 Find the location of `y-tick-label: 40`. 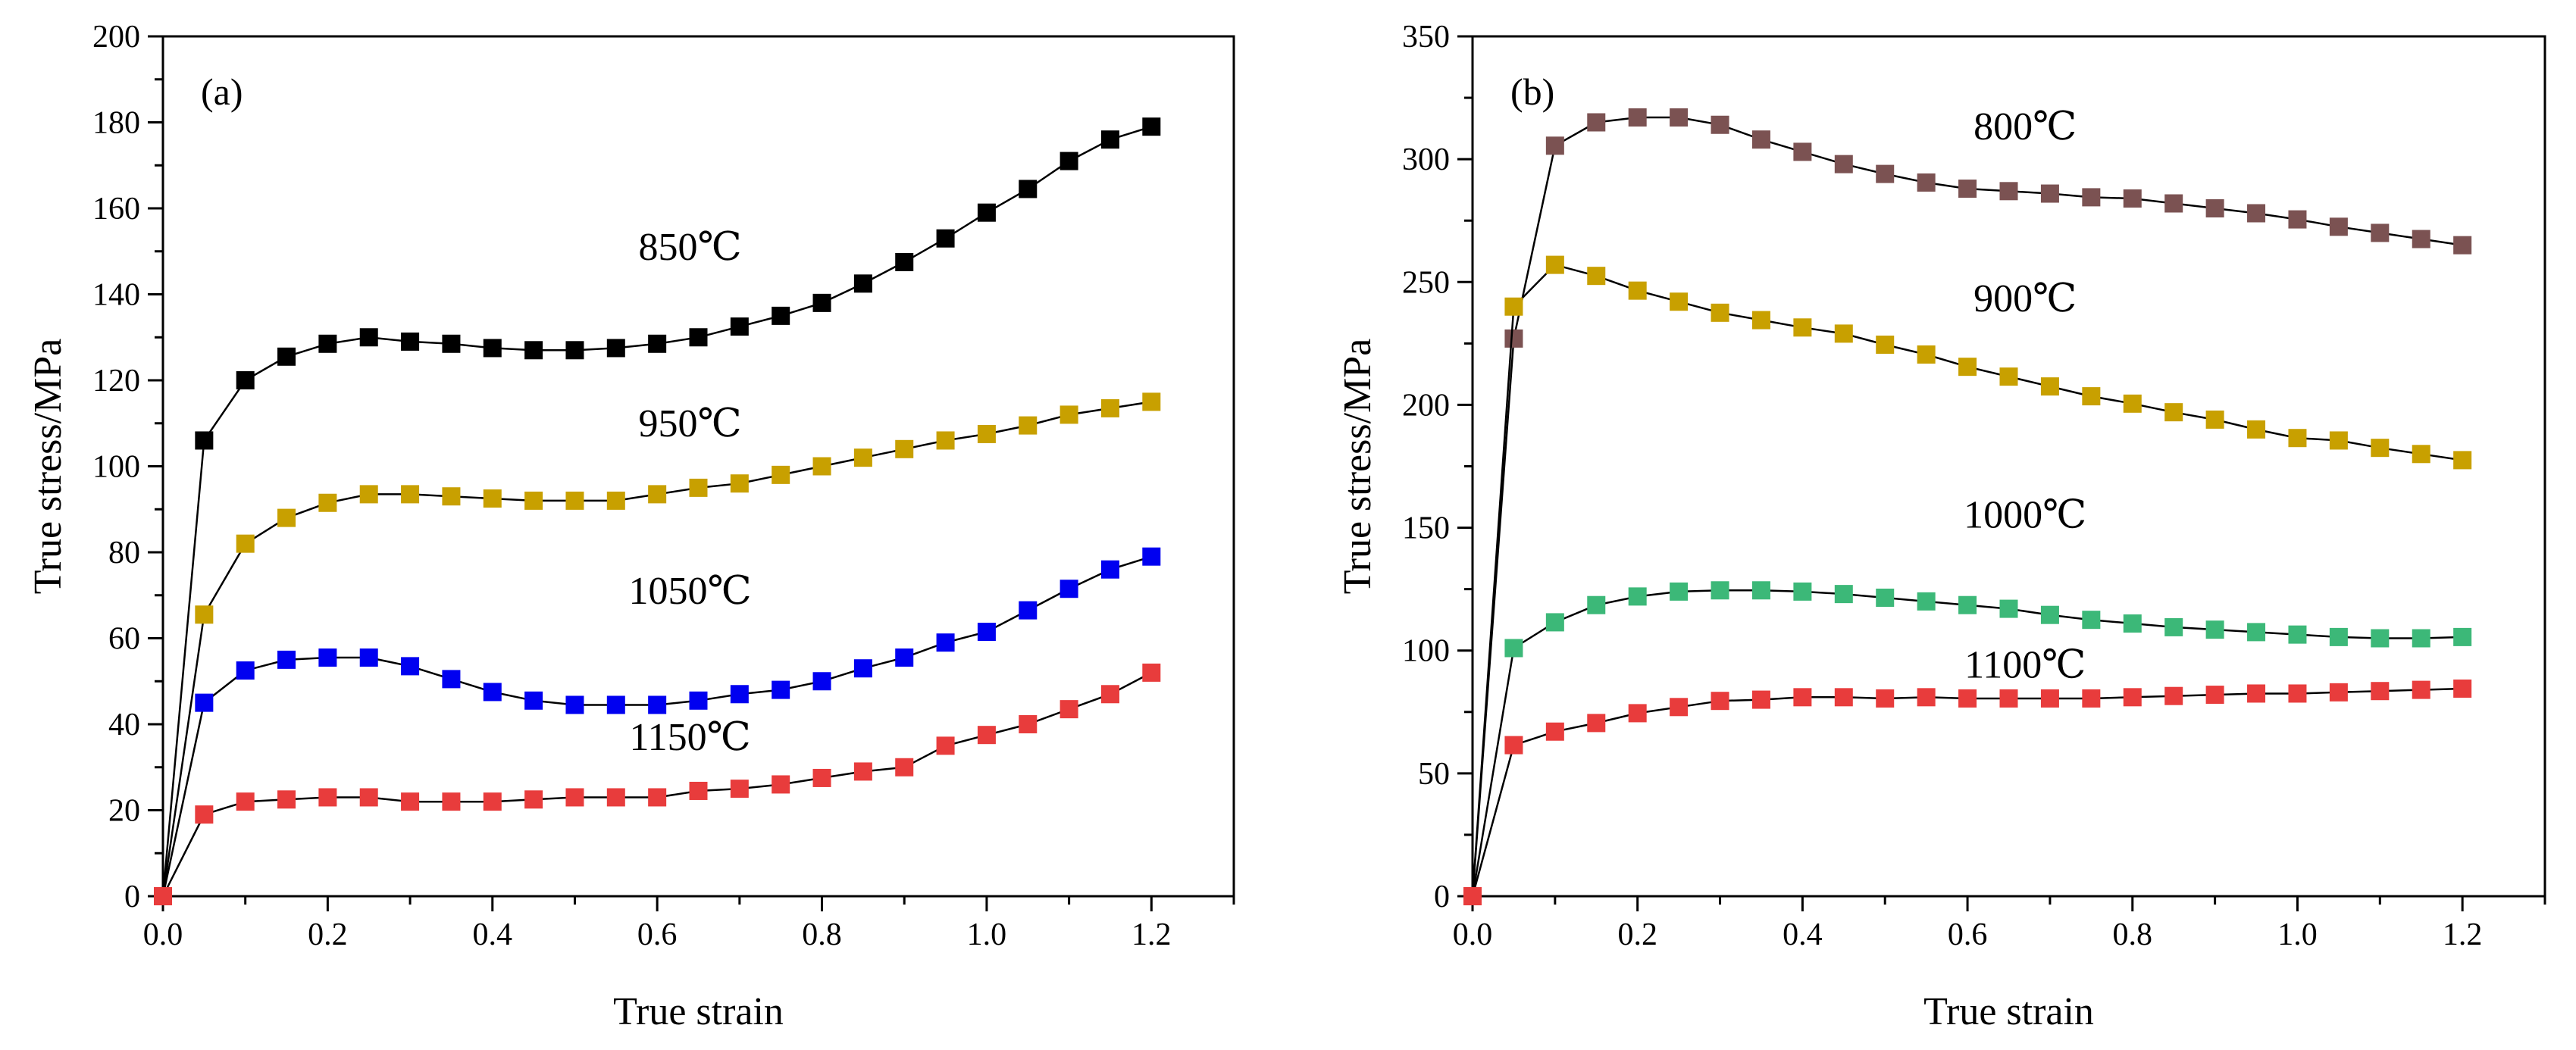

y-tick-label: 40 is located at coordinates (124, 725).